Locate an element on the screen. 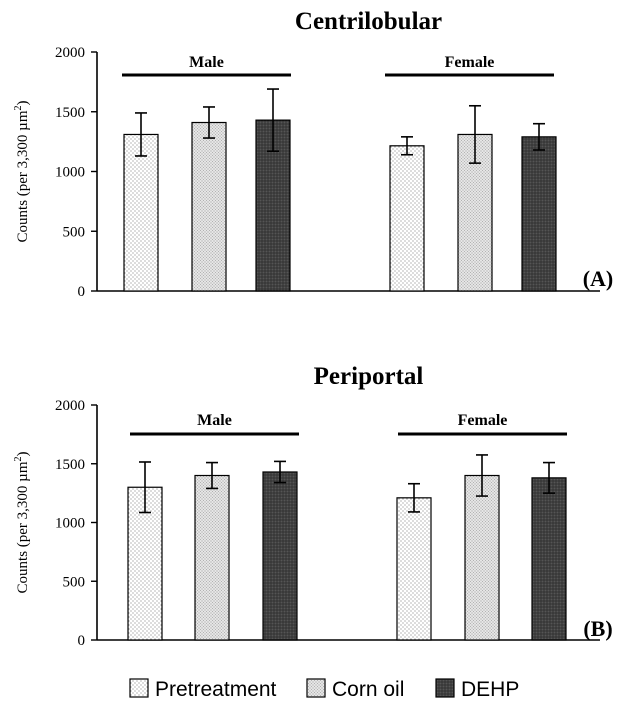  legend-label: DEHP is located at coordinates (490, 689).